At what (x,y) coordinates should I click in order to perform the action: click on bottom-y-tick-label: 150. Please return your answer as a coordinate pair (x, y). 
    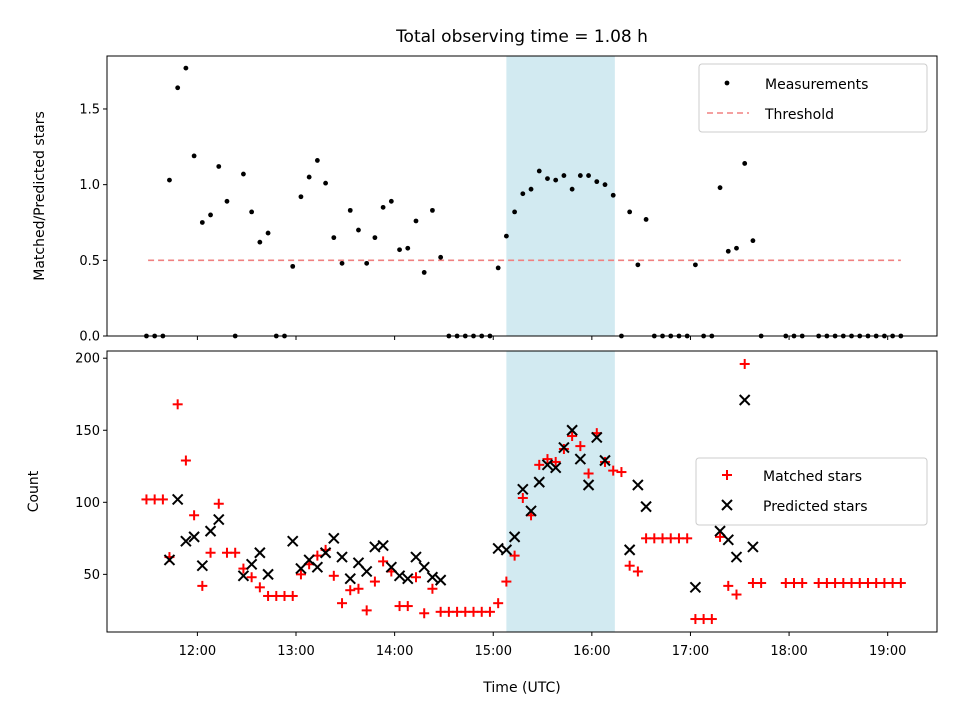
    Looking at the image, I should click on (87, 431).